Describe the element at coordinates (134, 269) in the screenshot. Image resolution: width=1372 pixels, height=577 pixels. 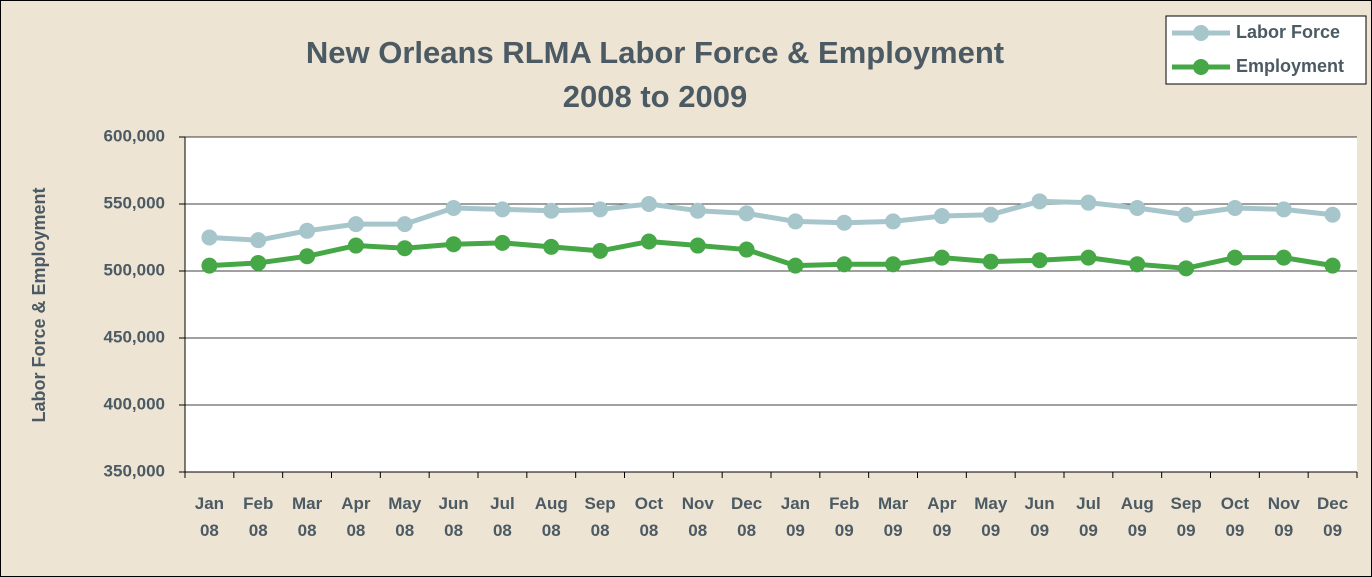
I see `y-tick-label: 500,000` at that location.